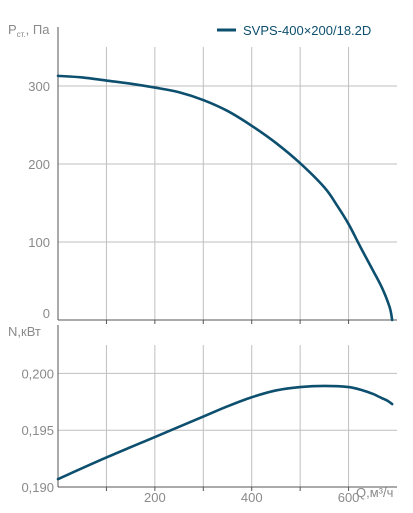 The image size is (413, 513). What do you see at coordinates (21, 34) in the screenshot?
I see `pressure-axis-title-subscript: ст.` at bounding box center [21, 34].